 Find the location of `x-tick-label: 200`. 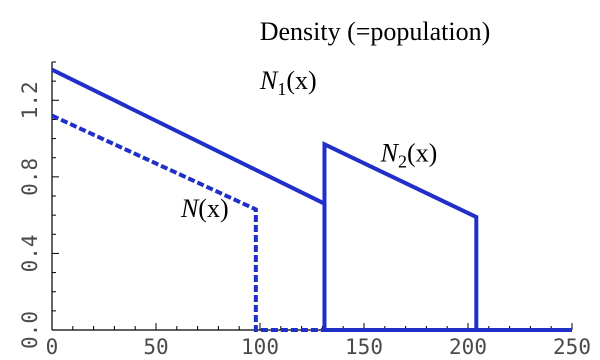

x-tick-label: 200 is located at coordinates (468, 347).